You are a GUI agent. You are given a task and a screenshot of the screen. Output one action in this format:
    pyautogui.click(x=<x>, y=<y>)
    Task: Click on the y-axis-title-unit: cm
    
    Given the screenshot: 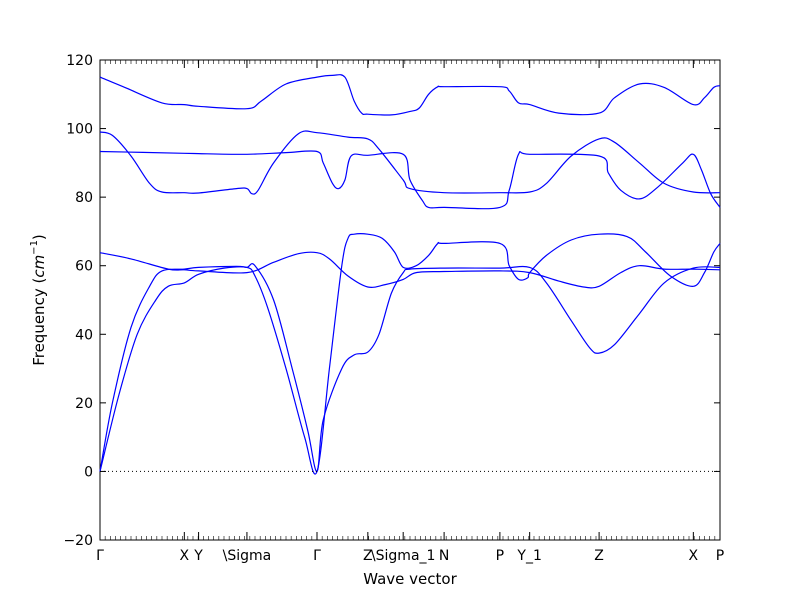 What is the action you would take?
    pyautogui.click(x=39, y=266)
    